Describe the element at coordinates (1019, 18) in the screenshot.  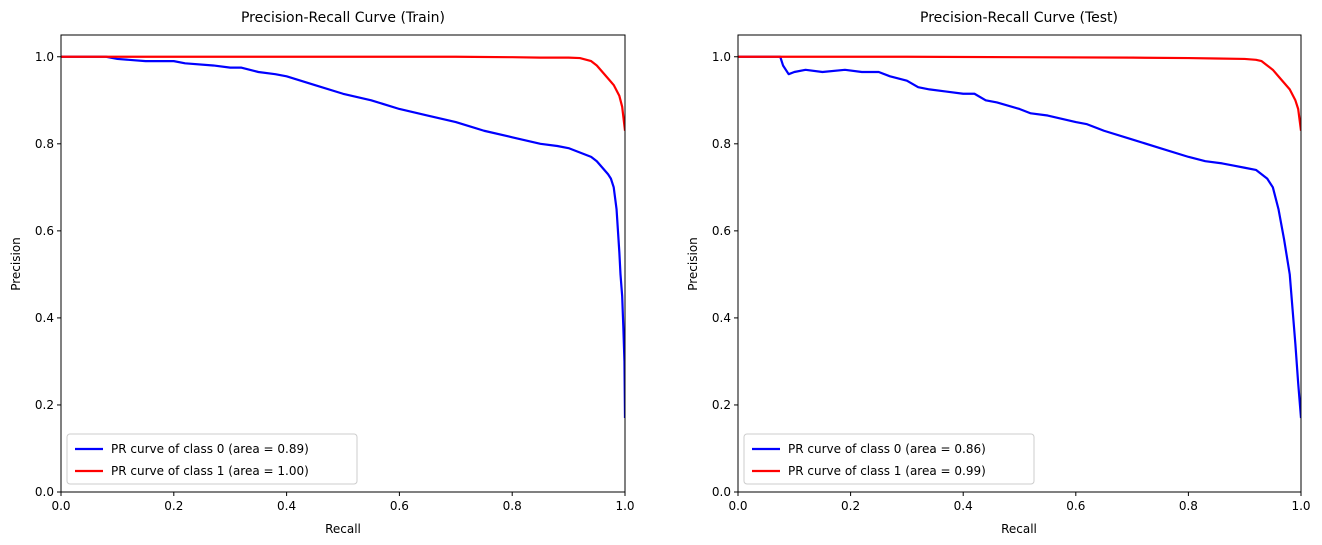
I see `chart-title: Precision-Recall Curve (Test)` at that location.